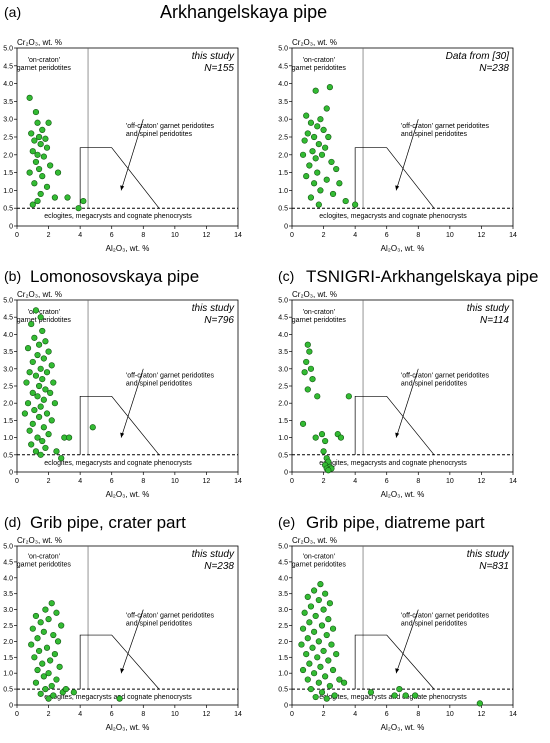 The width and height of the screenshot is (550, 743). I want to click on y-tick-label: 0, so click(11, 473).